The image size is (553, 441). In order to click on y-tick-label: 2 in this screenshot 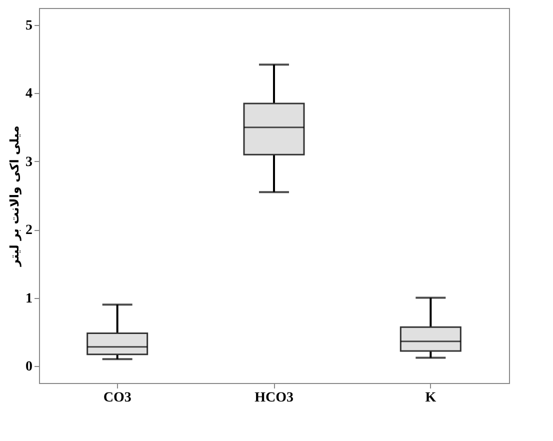, I will do `click(29, 230)`.